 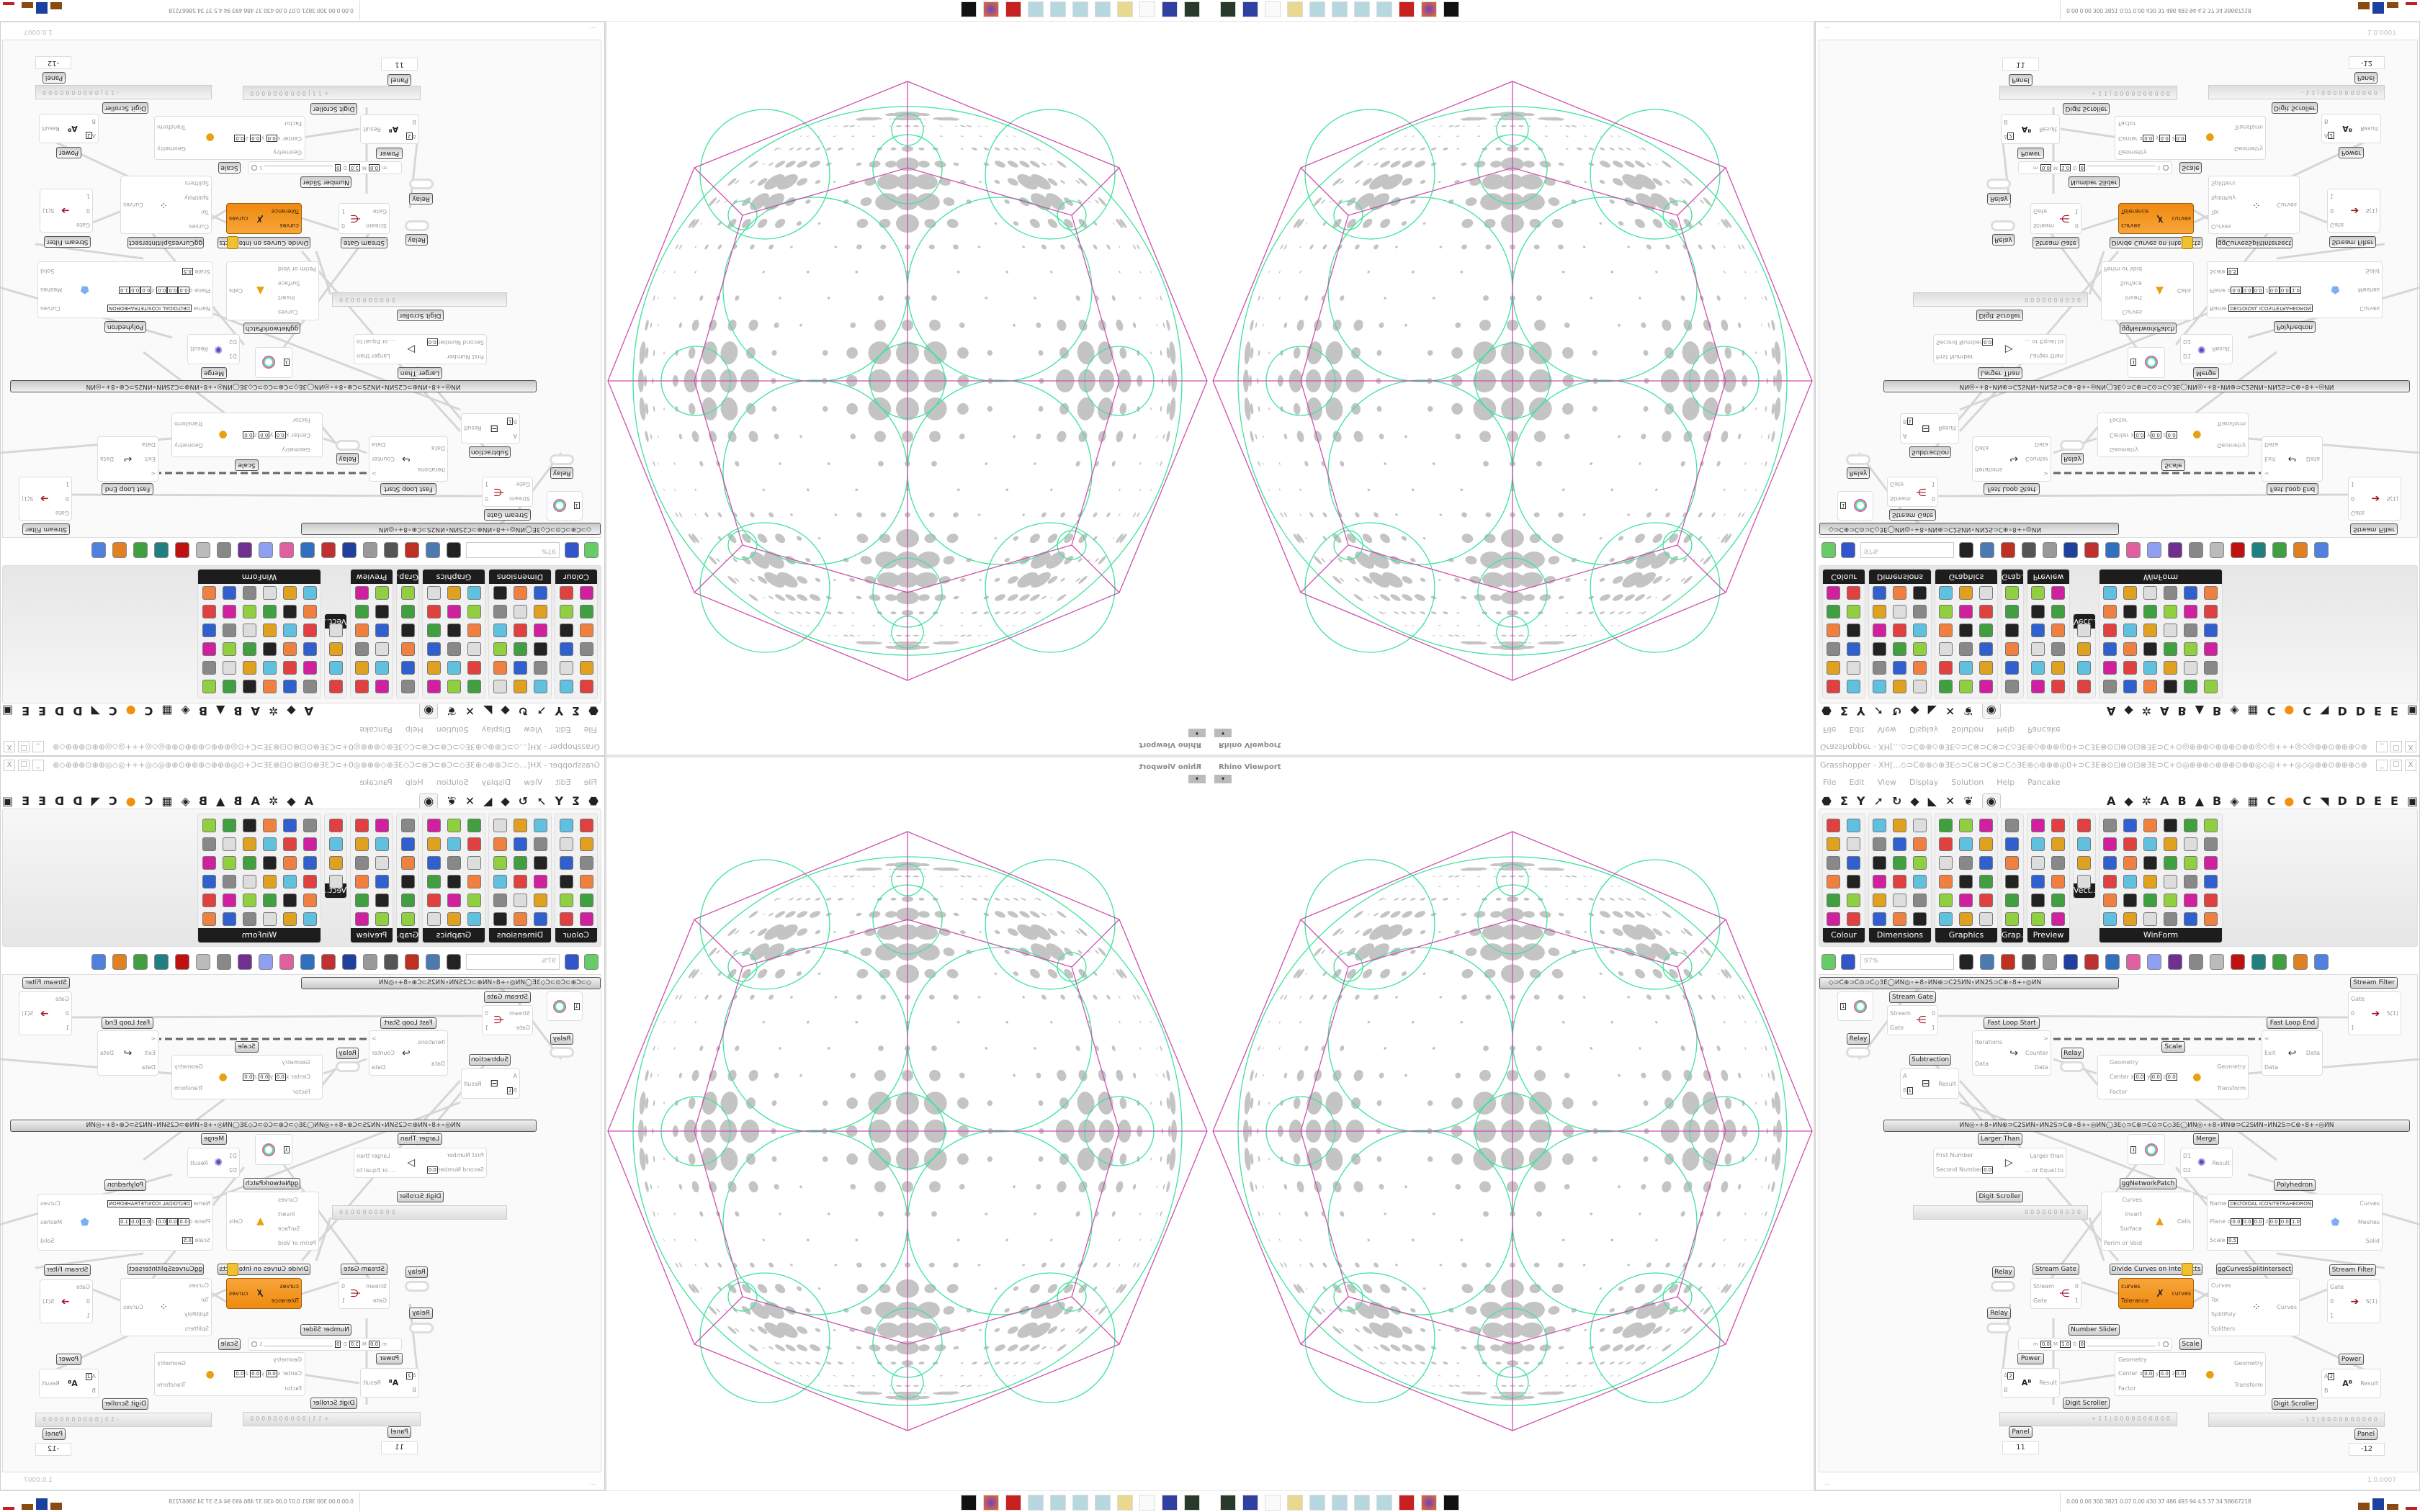 What do you see at coordinates (248, 1077) in the screenshot?
I see `center-z: 0.0` at bounding box center [248, 1077].